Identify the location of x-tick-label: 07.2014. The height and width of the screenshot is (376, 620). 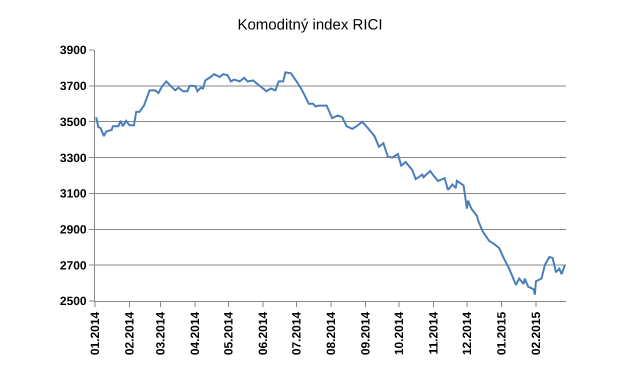
(296, 333).